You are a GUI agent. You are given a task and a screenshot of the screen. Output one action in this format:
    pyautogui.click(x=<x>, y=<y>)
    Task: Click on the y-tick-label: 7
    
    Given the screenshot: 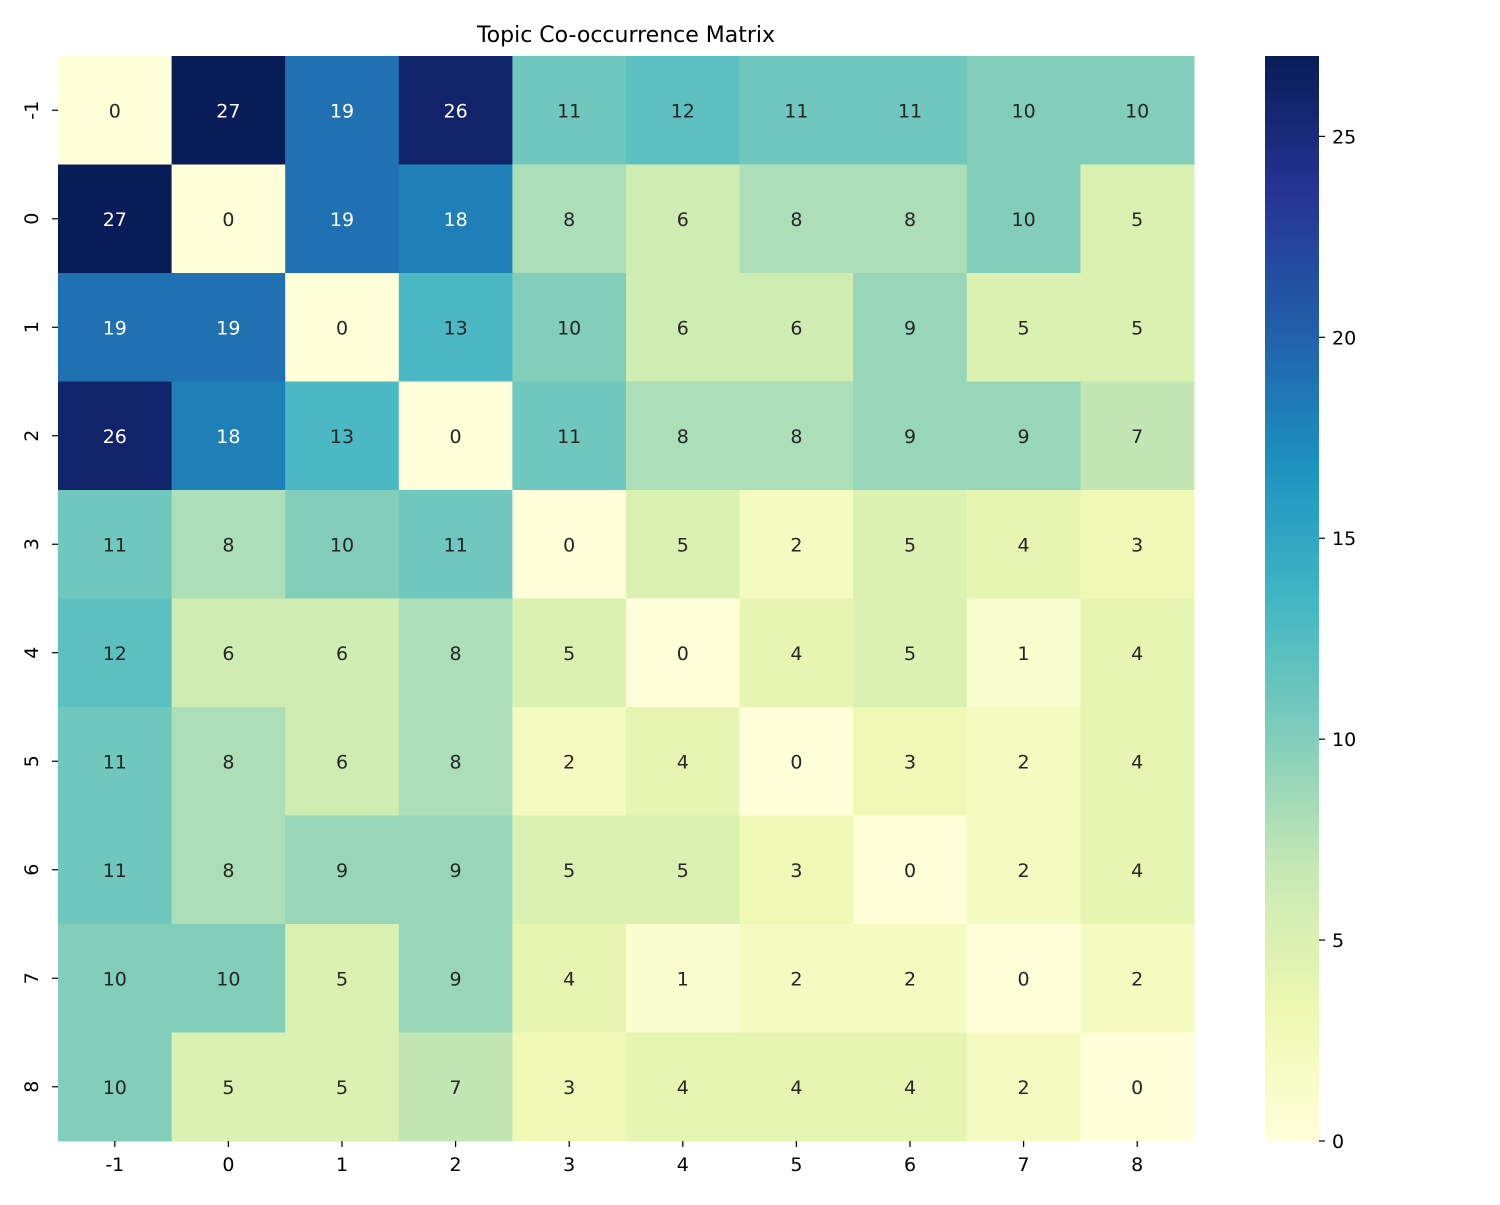 What is the action you would take?
    pyautogui.click(x=32, y=978)
    